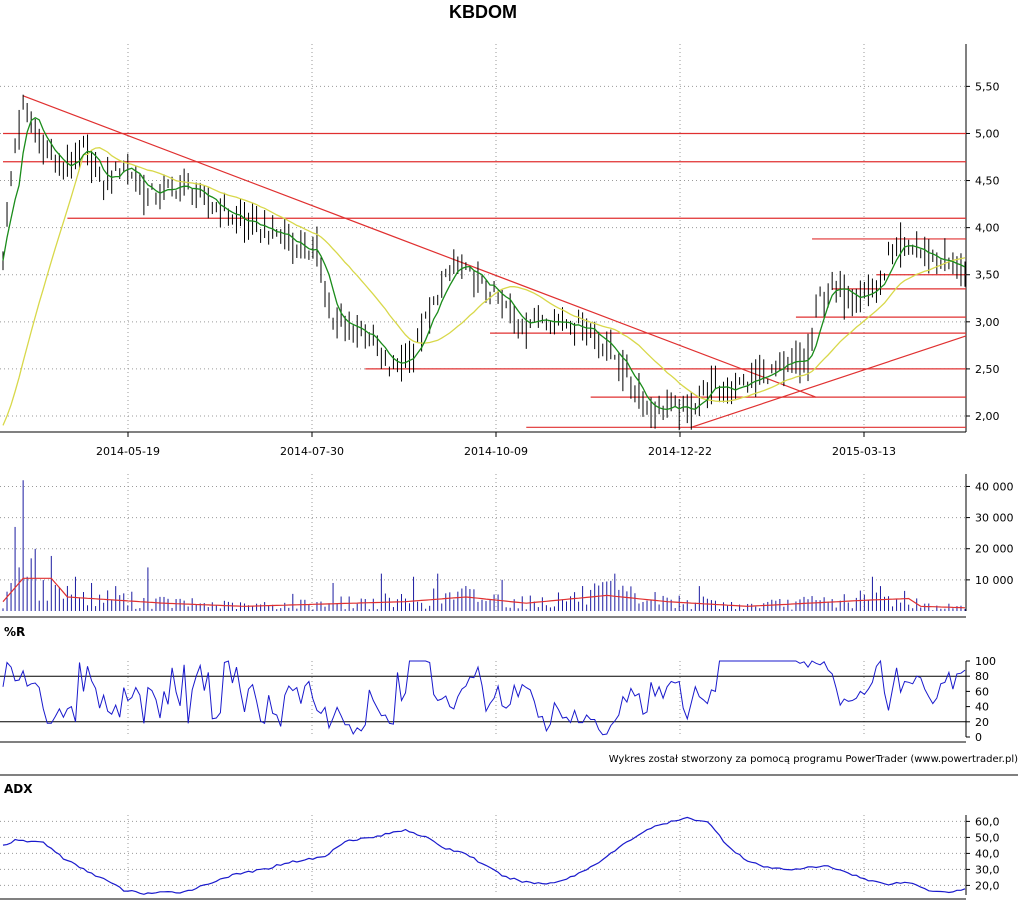 This screenshot has width=1024, height=902. What do you see at coordinates (994, 518) in the screenshot?
I see `y-tick-label: 30 000` at bounding box center [994, 518].